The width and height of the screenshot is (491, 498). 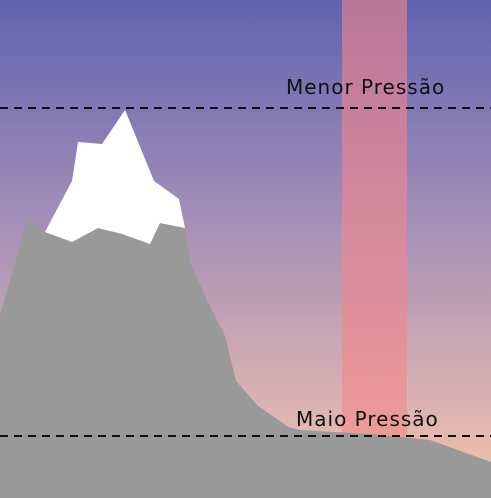 I want to click on air-column, so click(x=374, y=249).